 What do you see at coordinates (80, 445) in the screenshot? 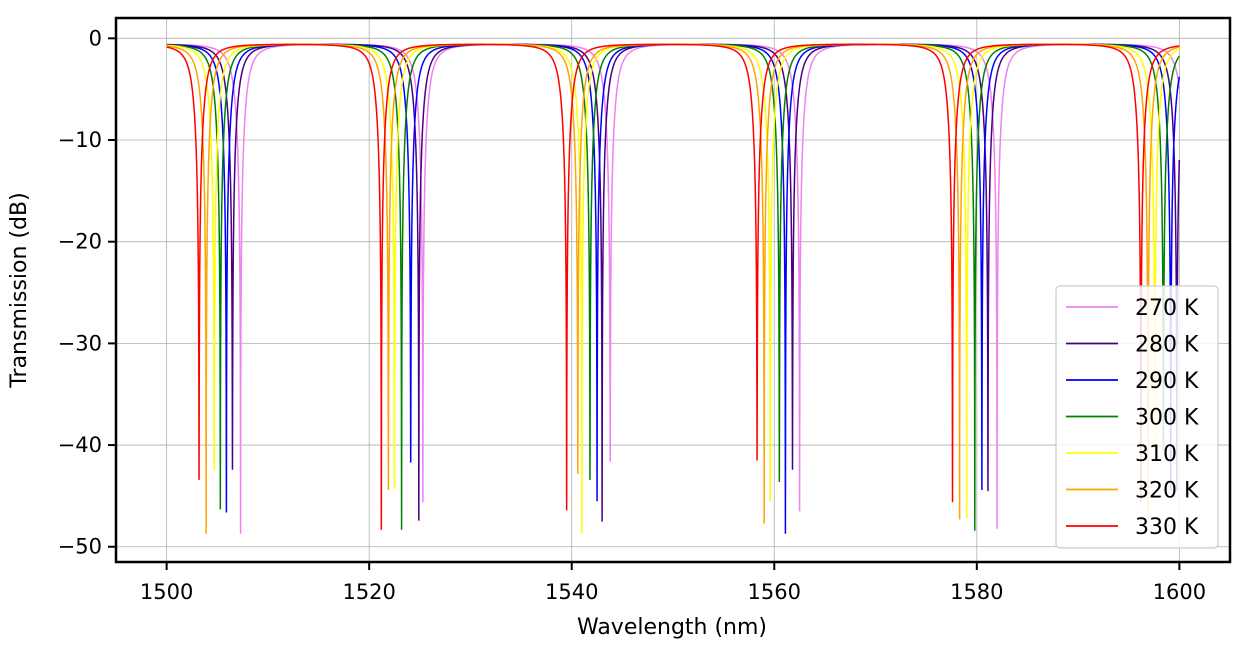
I see `y-tick-label: −40` at bounding box center [80, 445].